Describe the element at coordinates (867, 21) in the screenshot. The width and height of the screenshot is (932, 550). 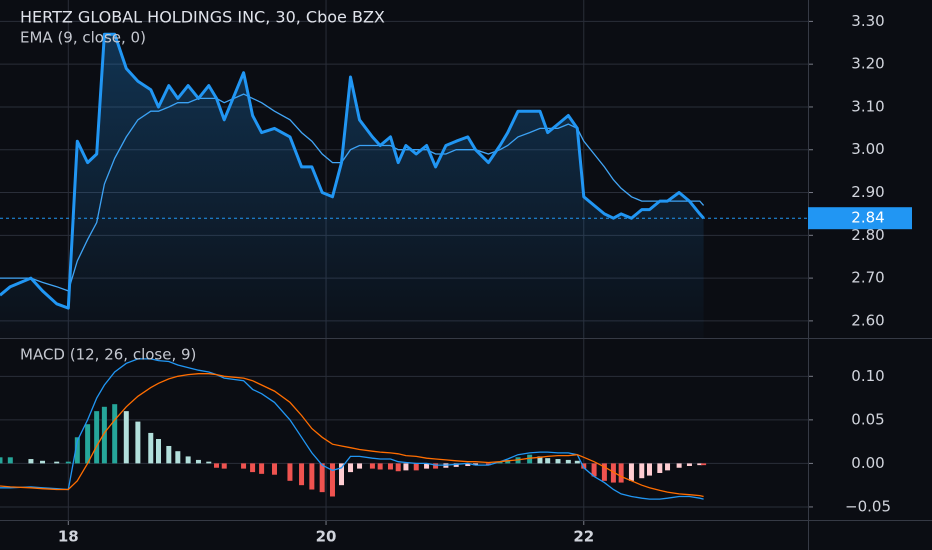
I see `y-tick-label: 3.30` at that location.